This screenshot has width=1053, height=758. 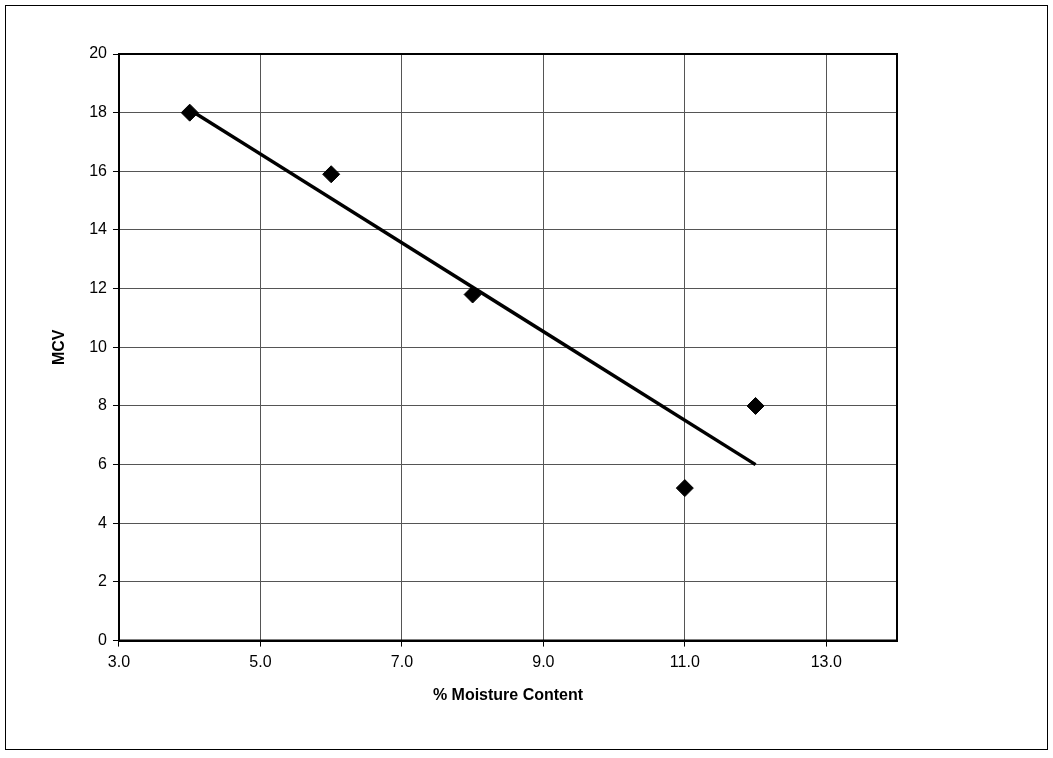 I want to click on x-tick-label: 9.0, so click(x=543, y=661).